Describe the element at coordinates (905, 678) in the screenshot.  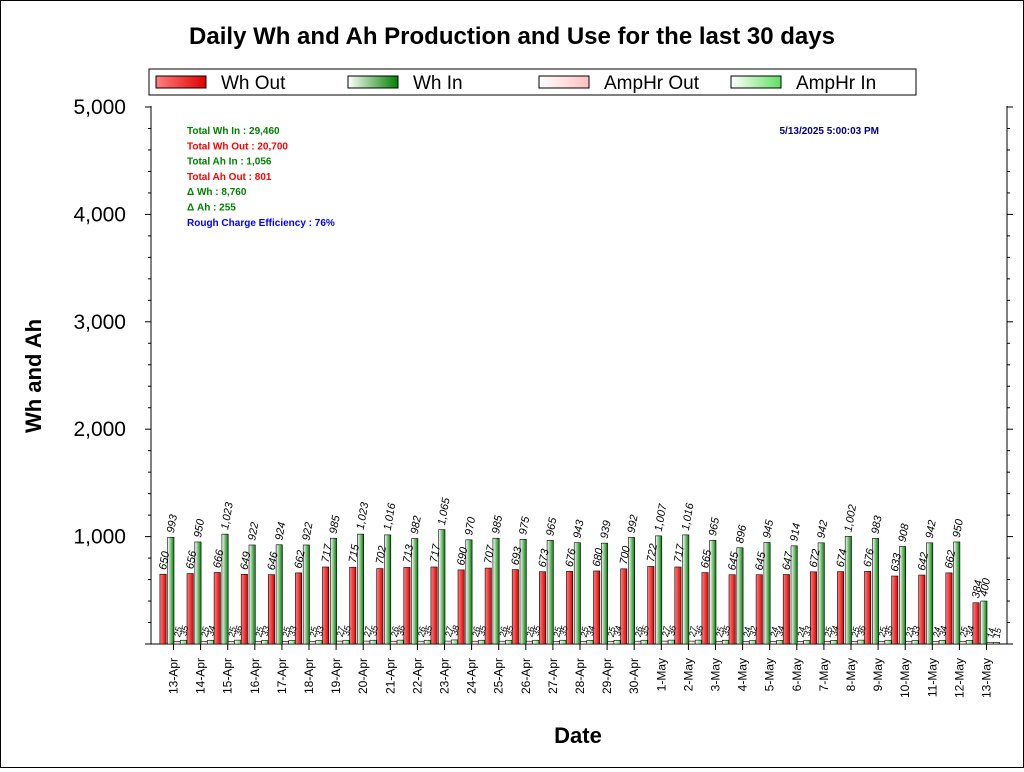
I see `x-tick-label: 10-May` at that location.